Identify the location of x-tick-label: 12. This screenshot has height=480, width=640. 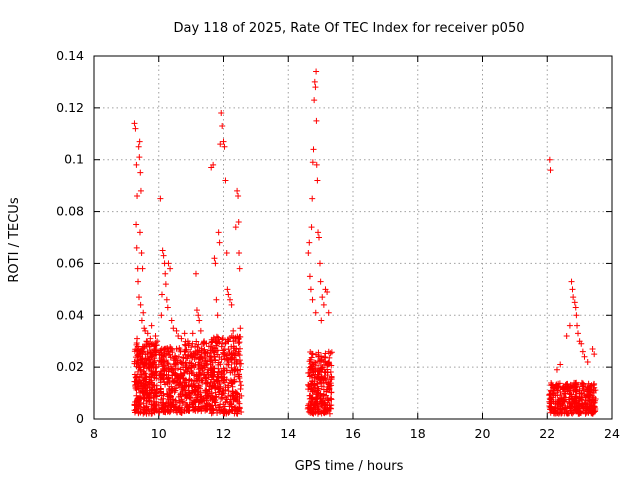
(224, 433).